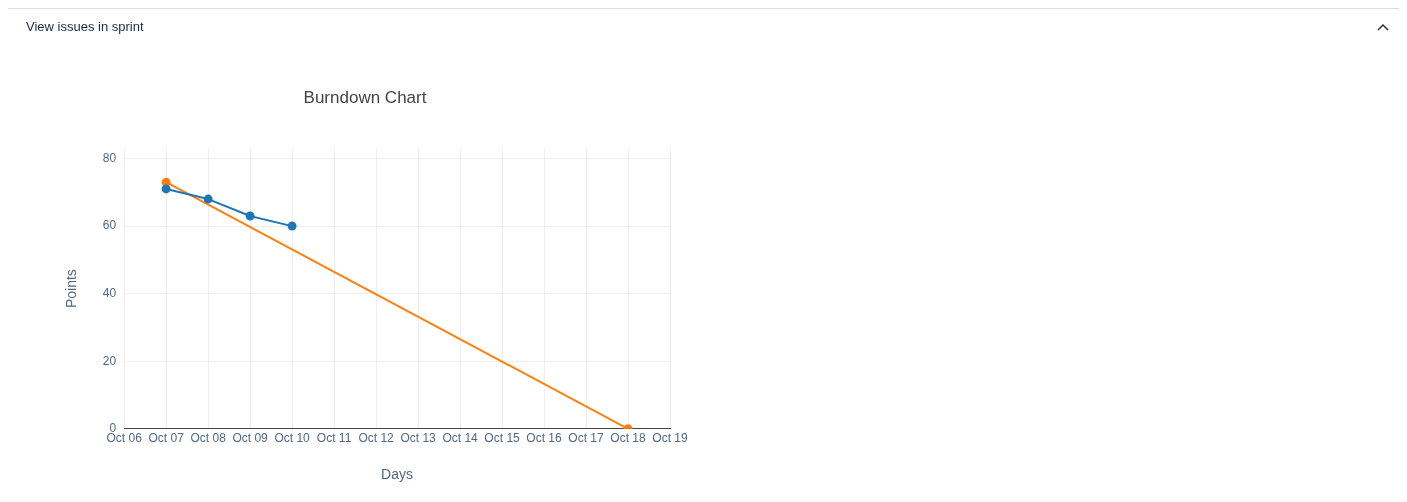  I want to click on y-tick-label: 80, so click(109, 157).